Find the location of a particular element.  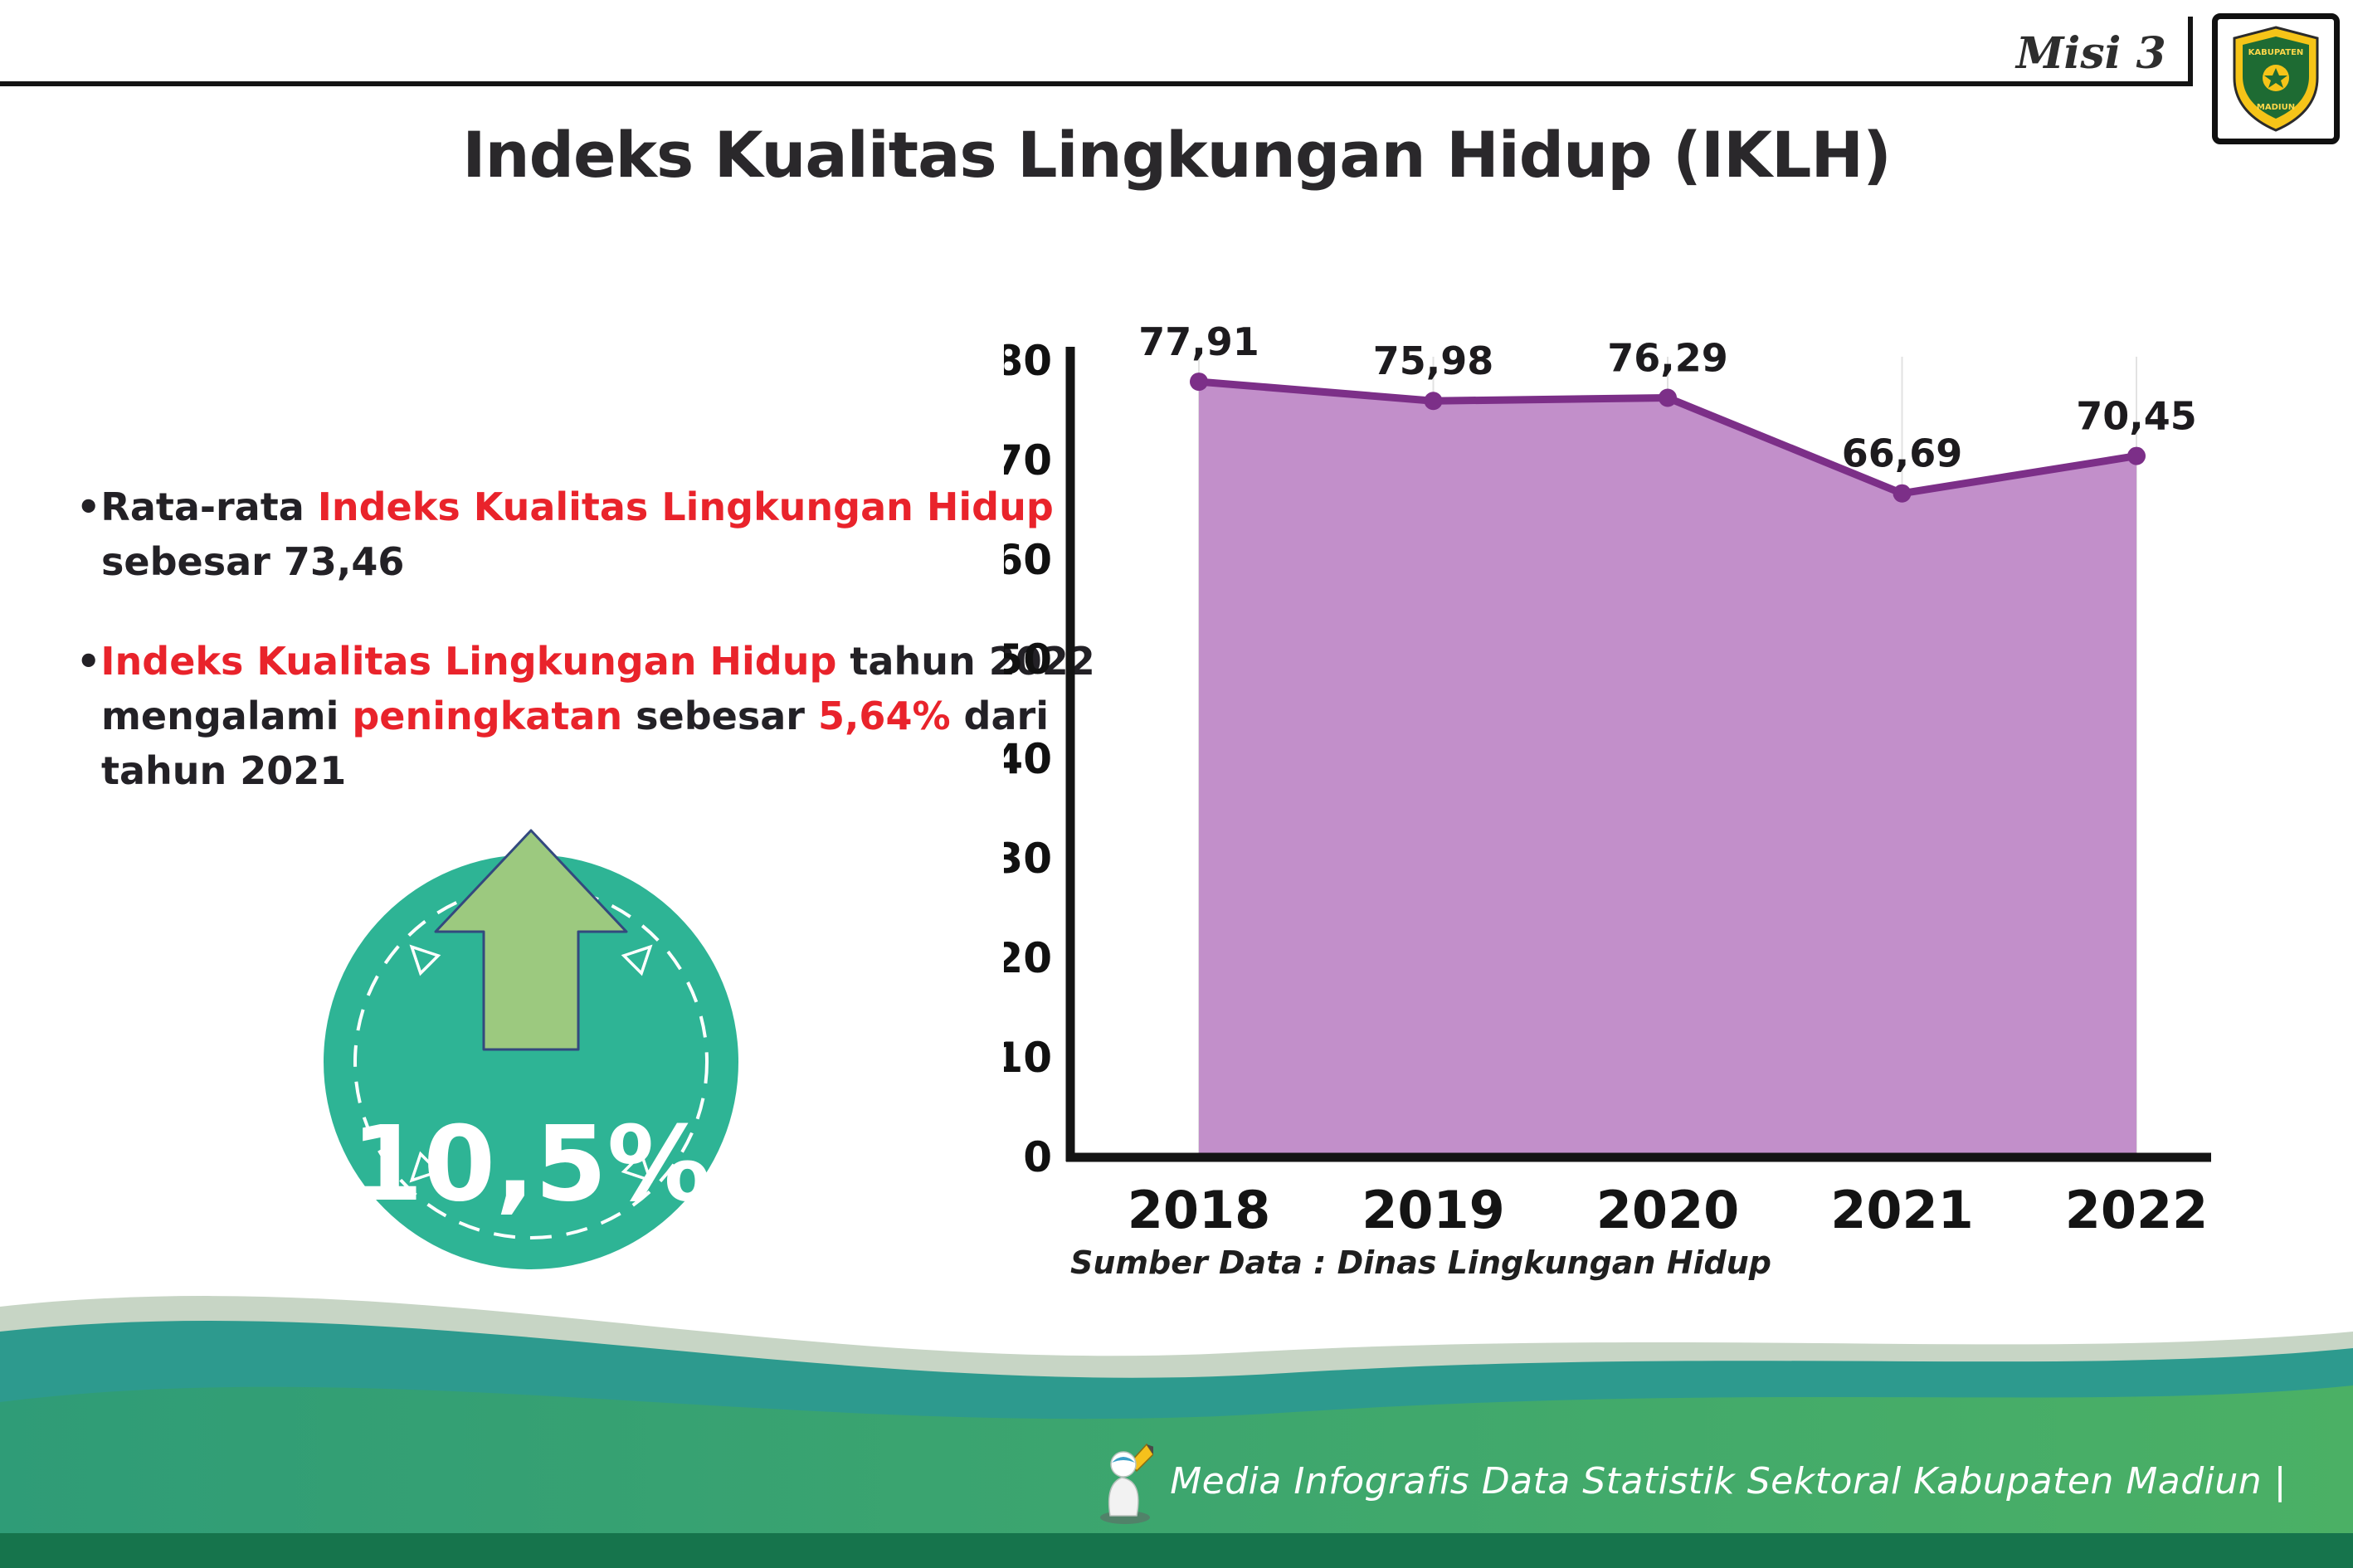

bullet-text: dari is located at coordinates (999, 716).